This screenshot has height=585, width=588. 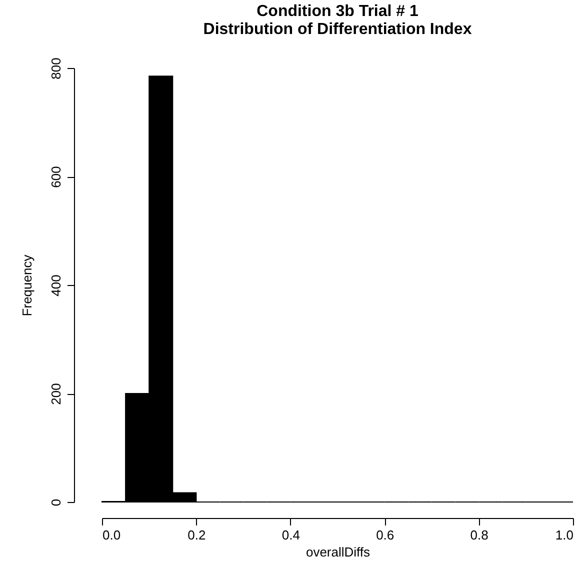 I want to click on y-tick-label: 400, so click(x=56, y=285).